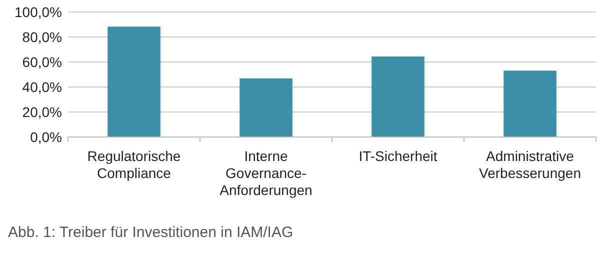  I want to click on x-tick-label: Interne Governance-Anforderungen, so click(266, 173).